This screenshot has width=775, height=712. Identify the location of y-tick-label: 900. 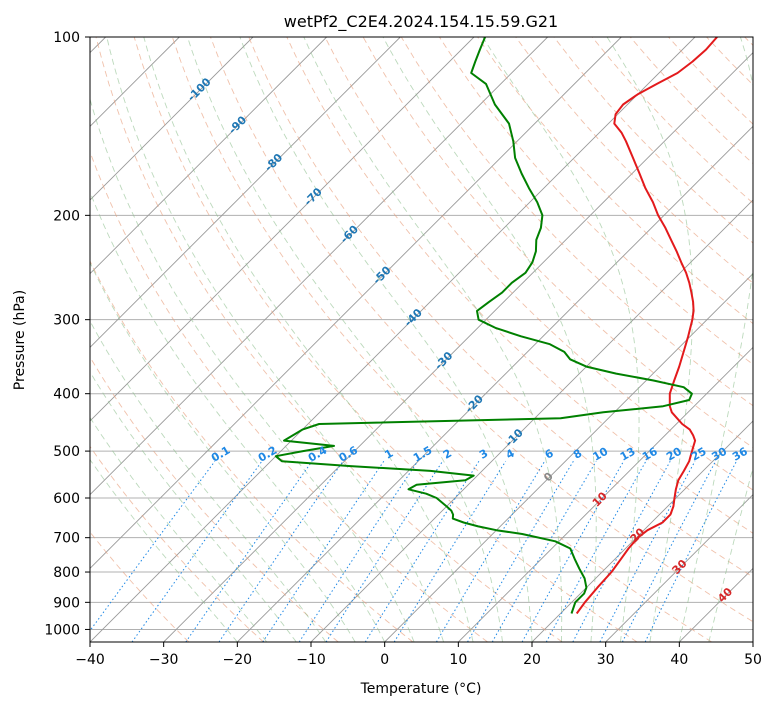
(66, 603).